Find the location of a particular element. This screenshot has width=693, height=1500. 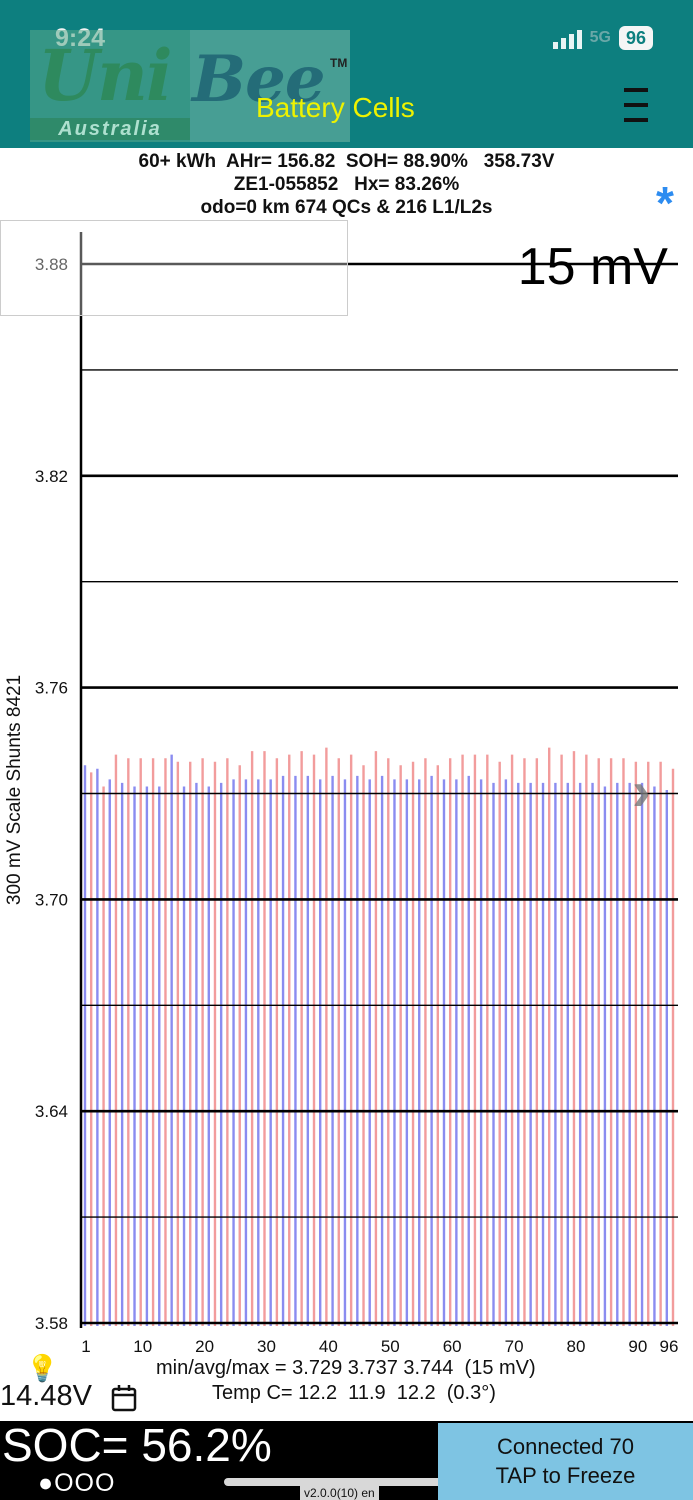

aux-battery-voltage: 14.48V is located at coordinates (46, 1396).